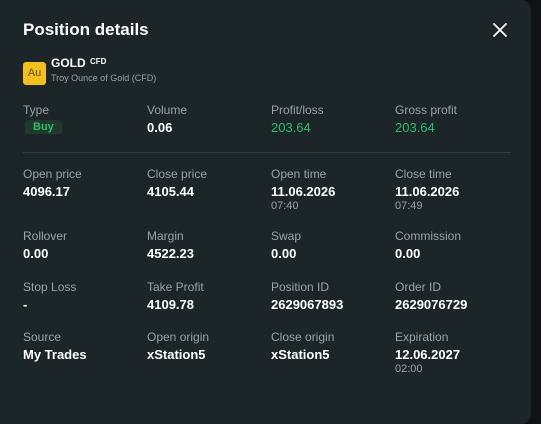 This screenshot has height=424, width=541. I want to click on field-label: Expiration, so click(422, 337).